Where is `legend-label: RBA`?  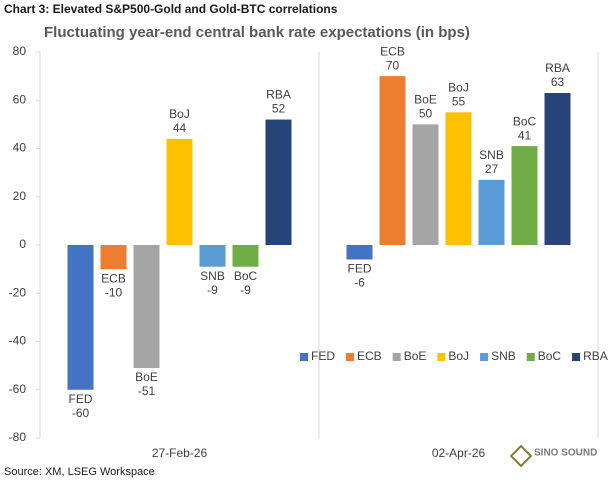 legend-label: RBA is located at coordinates (595, 356).